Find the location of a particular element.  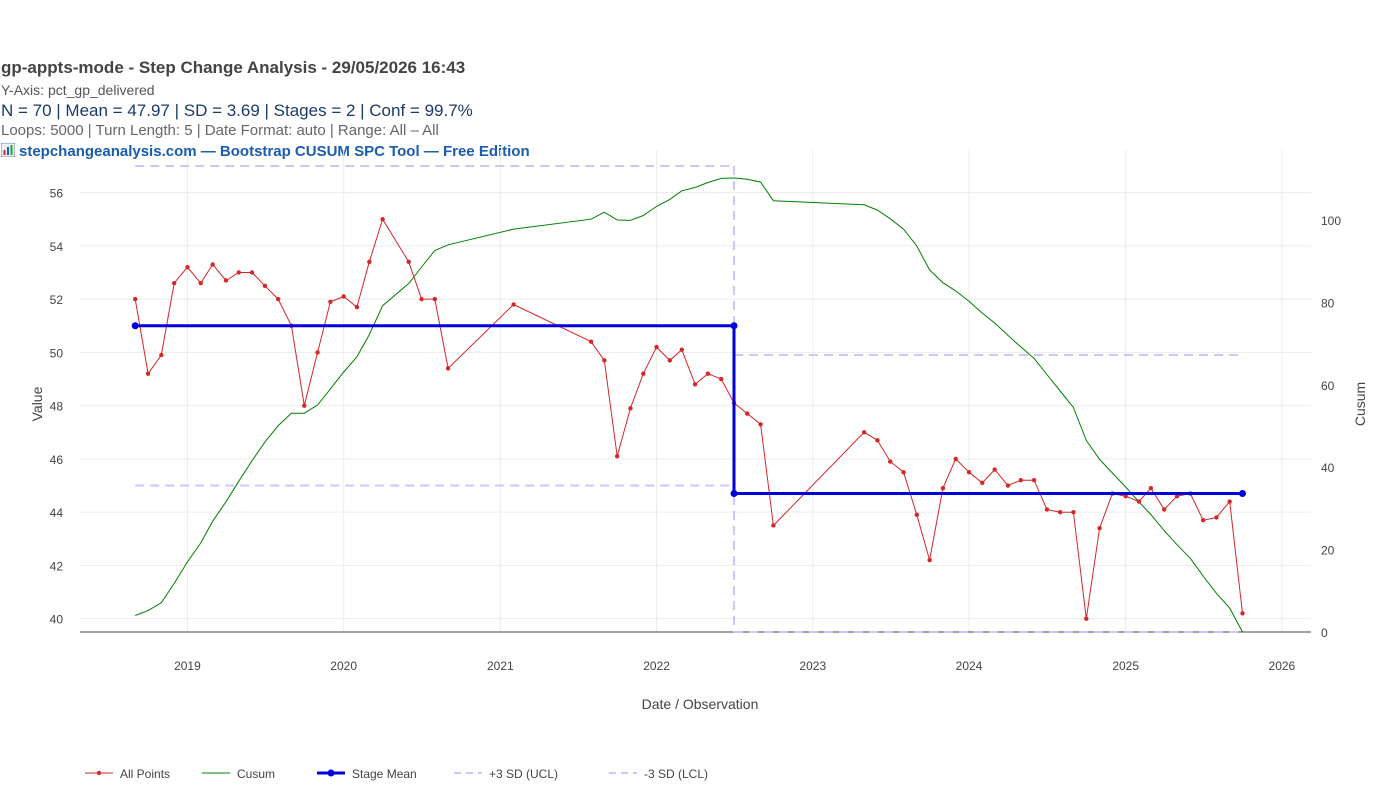

x-tick-label: 2025 is located at coordinates (1125, 666).